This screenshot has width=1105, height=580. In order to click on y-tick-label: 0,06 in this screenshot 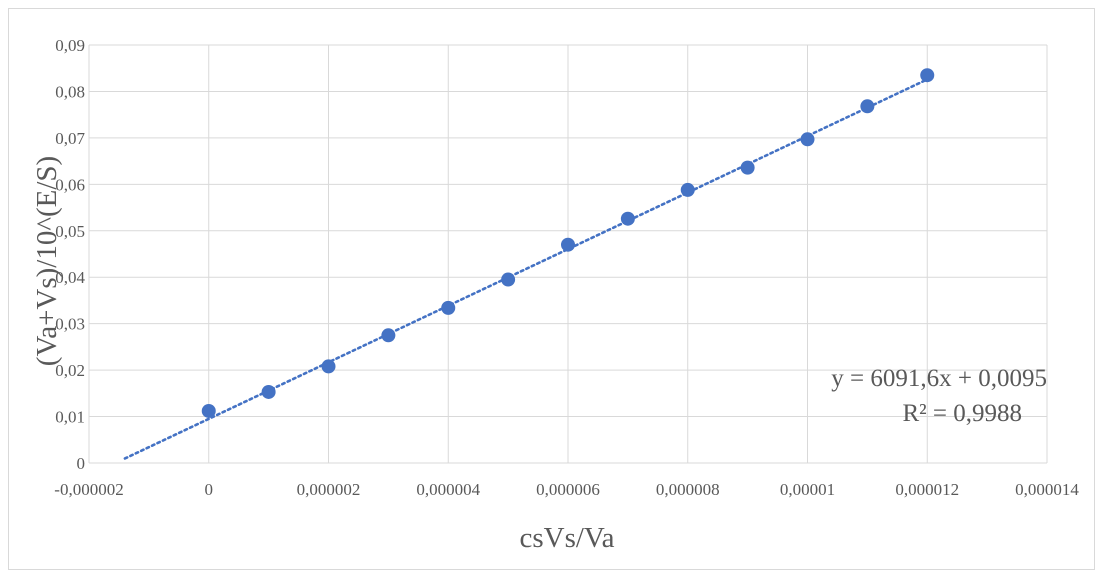, I will do `click(70, 184)`.